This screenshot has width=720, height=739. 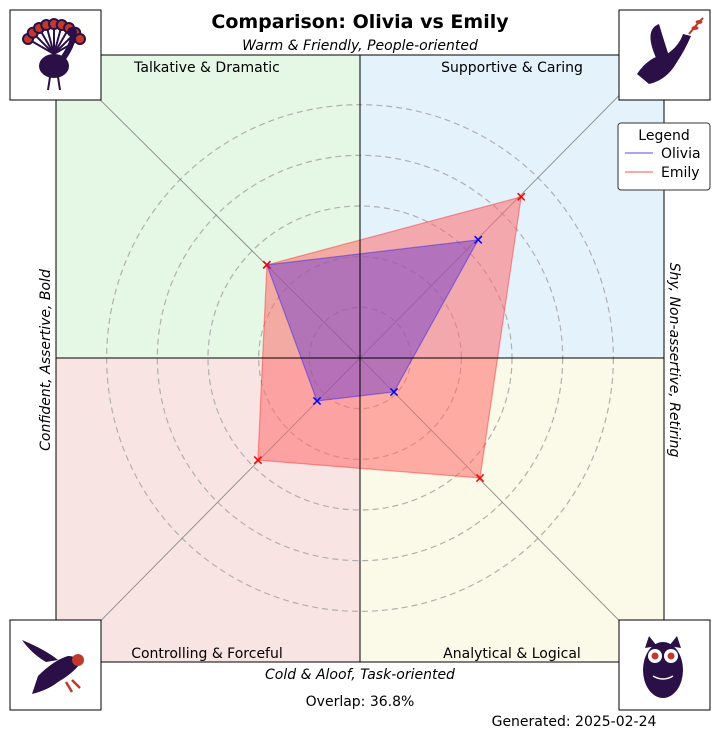 I want to click on legend: Legend Olivia Emily, so click(x=664, y=156).